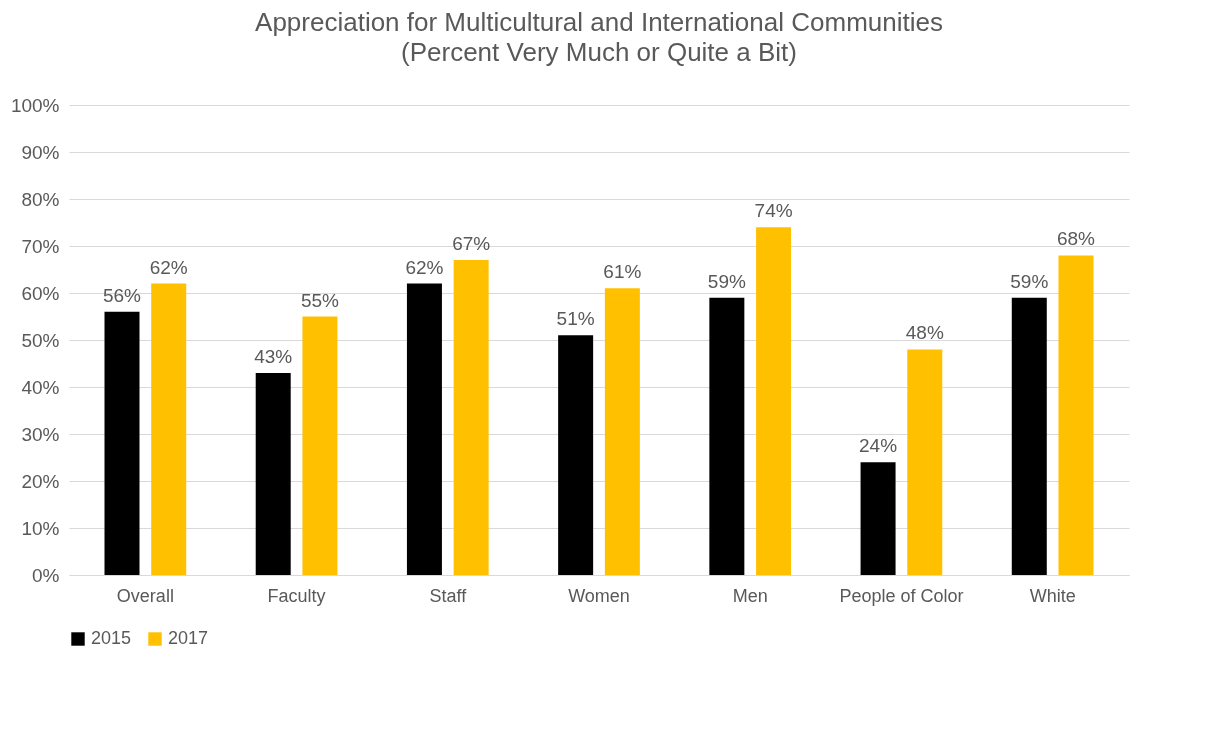 The width and height of the screenshot is (1221, 731). Describe the element at coordinates (145, 595) in the screenshot. I see `x-tick-label: Overall` at that location.